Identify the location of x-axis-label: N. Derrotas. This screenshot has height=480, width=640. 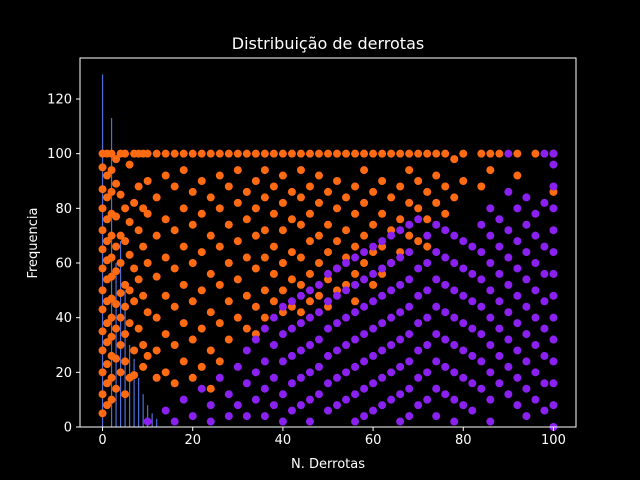
(328, 464).